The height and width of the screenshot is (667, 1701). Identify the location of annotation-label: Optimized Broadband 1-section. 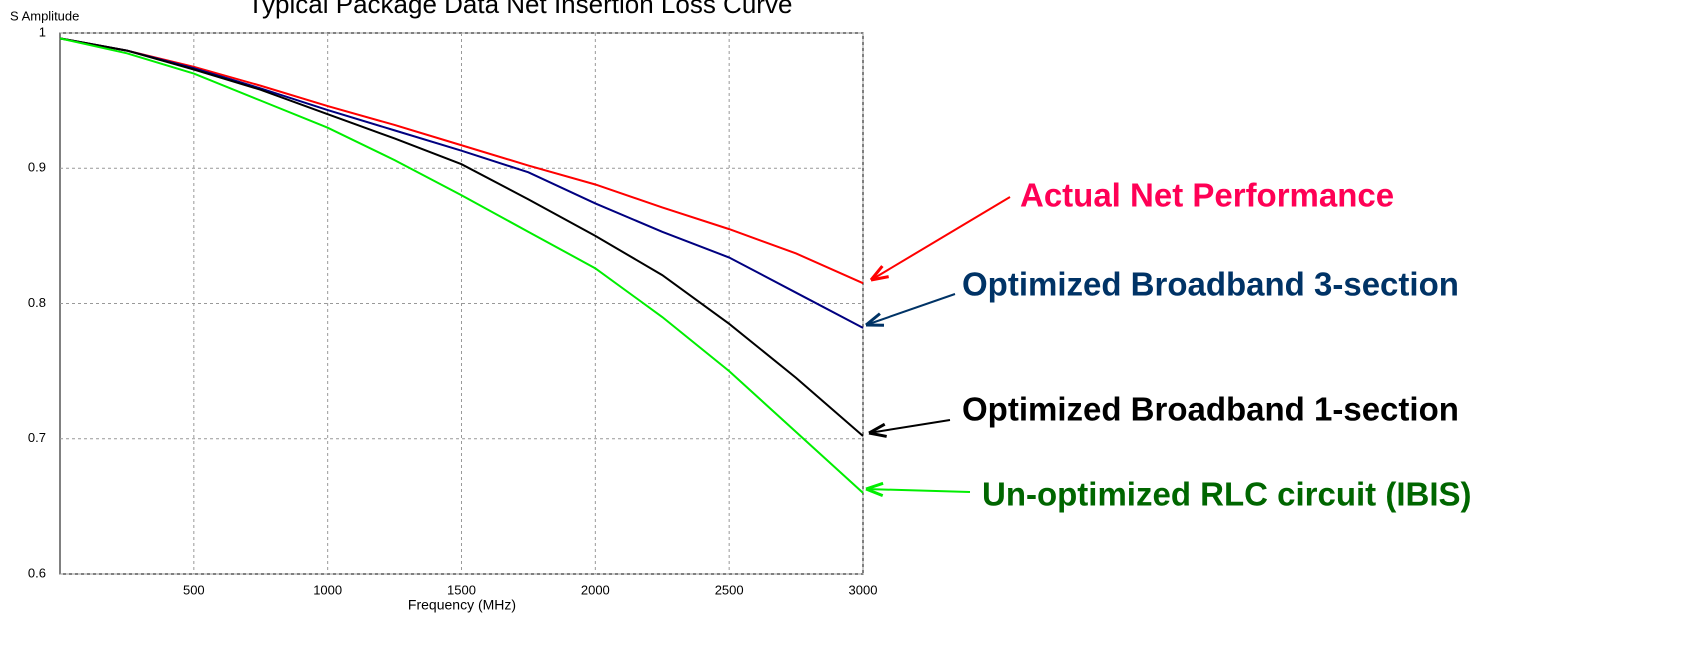
(1210, 409).